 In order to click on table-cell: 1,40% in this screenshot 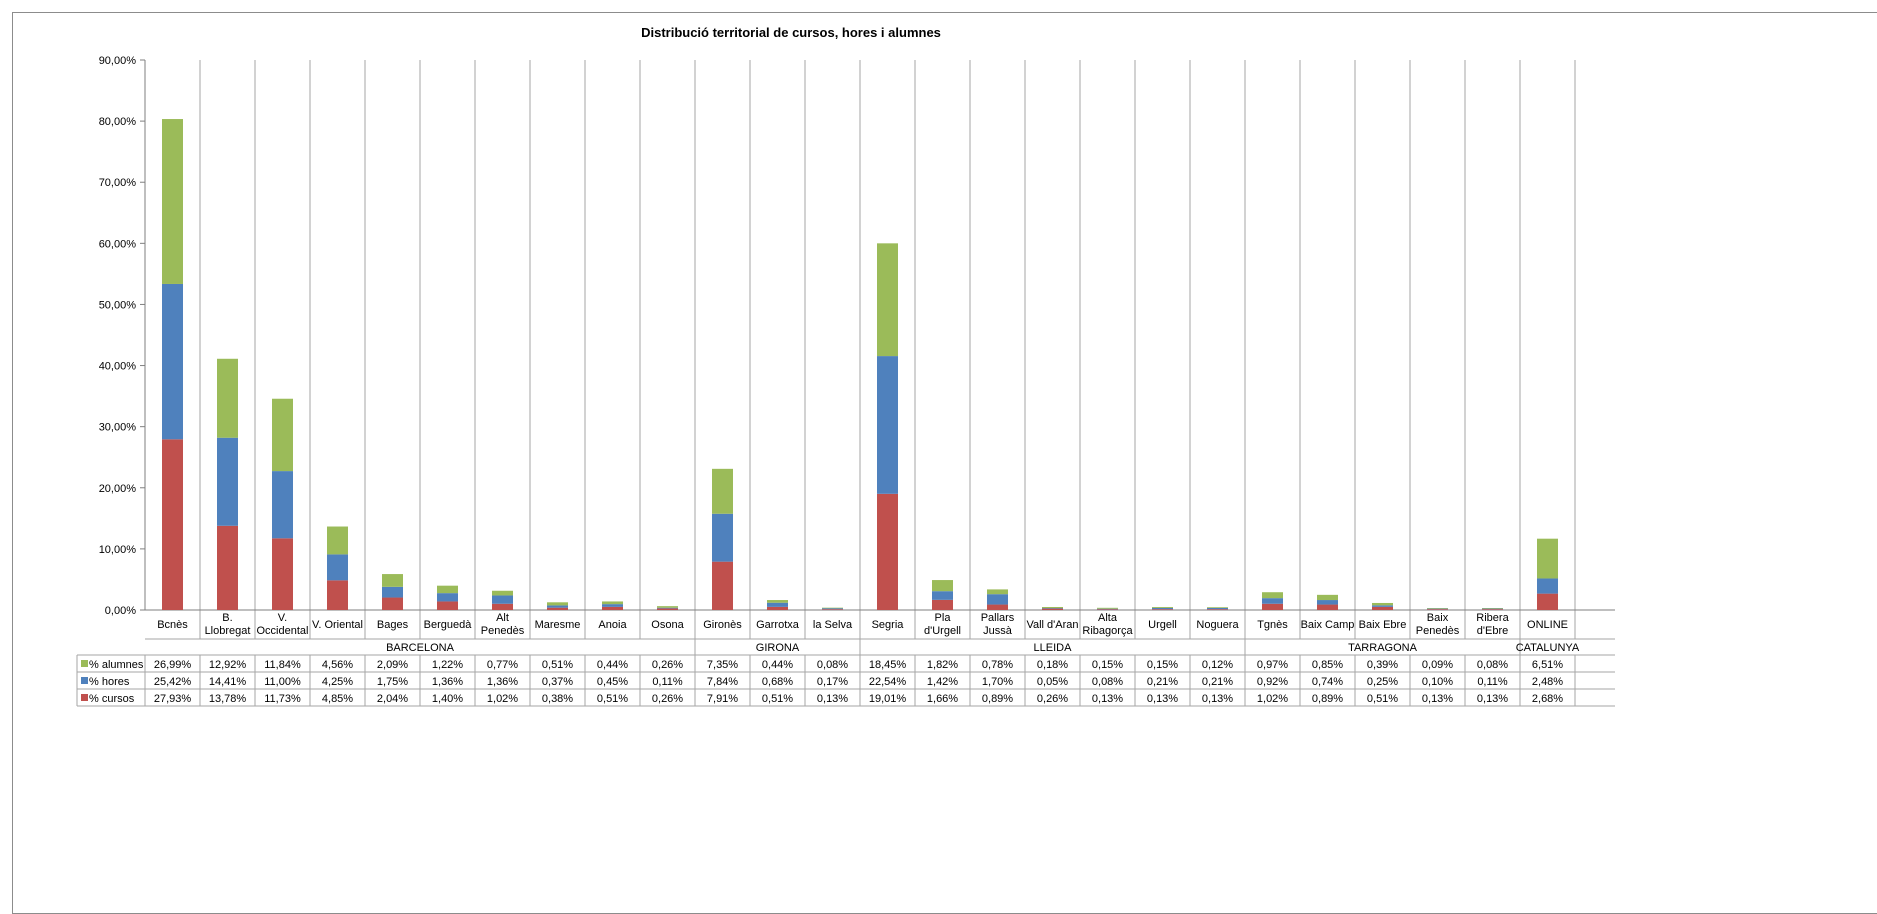, I will do `click(447, 699)`.